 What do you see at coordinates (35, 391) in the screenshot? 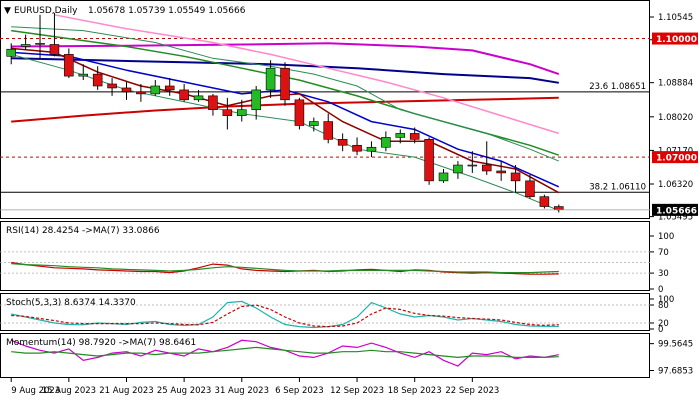
I see `x-tick-label: 9 Aug 2023` at bounding box center [35, 391].